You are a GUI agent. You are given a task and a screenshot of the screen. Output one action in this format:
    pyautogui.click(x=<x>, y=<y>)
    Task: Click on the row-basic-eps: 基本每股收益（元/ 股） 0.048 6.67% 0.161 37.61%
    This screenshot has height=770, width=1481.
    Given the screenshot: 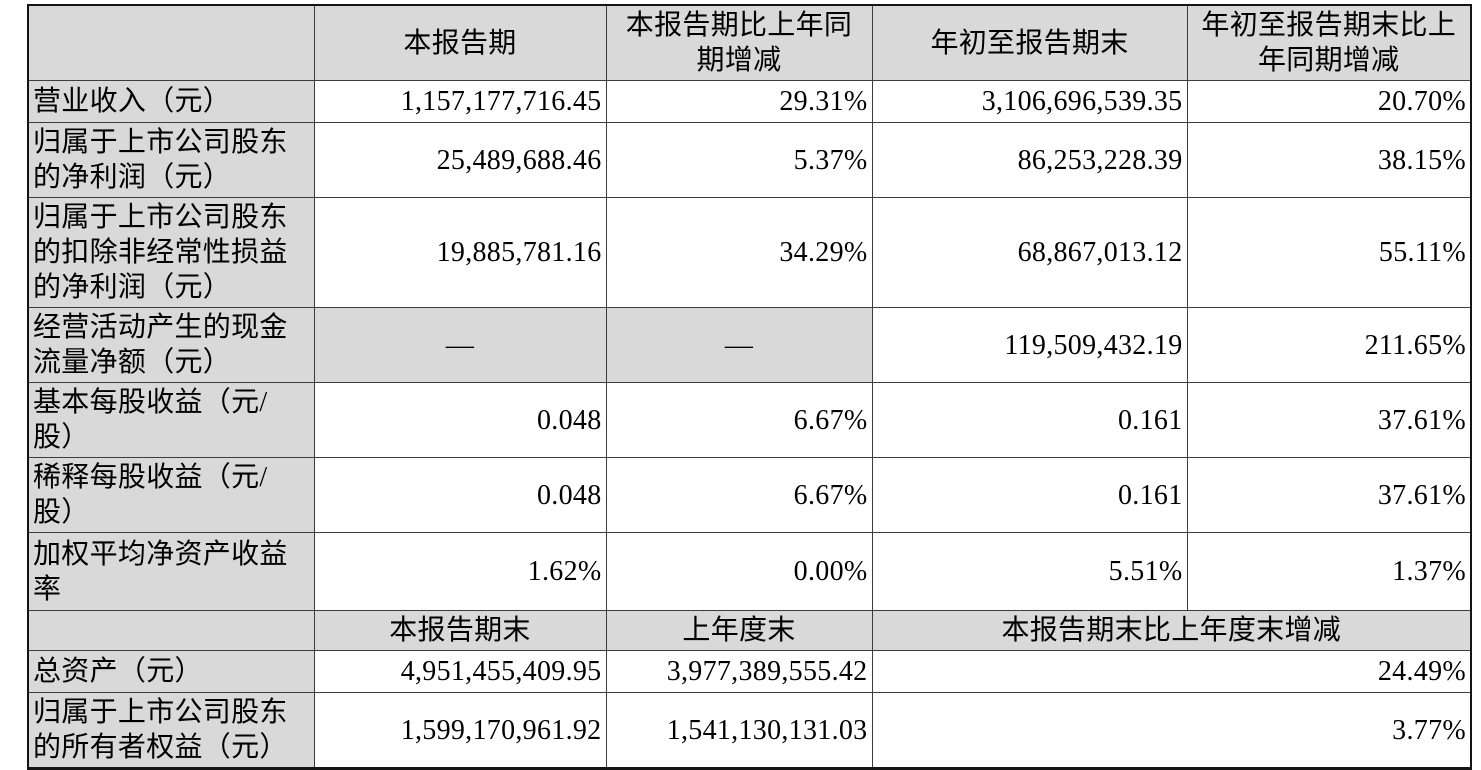 What is the action you would take?
    pyautogui.click(x=749, y=420)
    